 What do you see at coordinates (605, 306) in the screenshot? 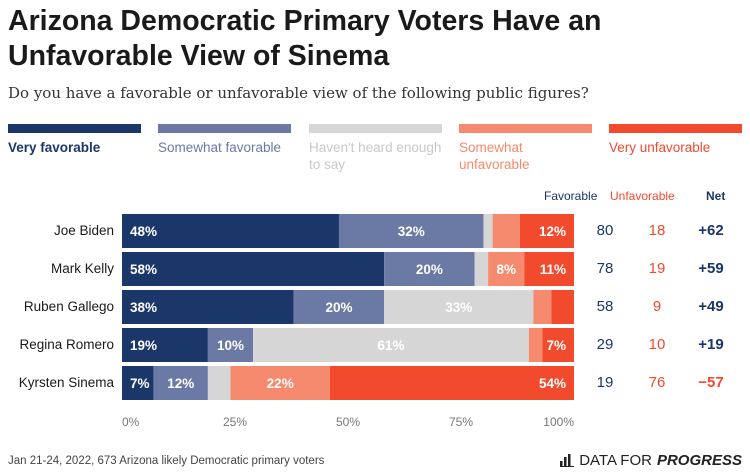
I see `favorable-value: 58` at bounding box center [605, 306].